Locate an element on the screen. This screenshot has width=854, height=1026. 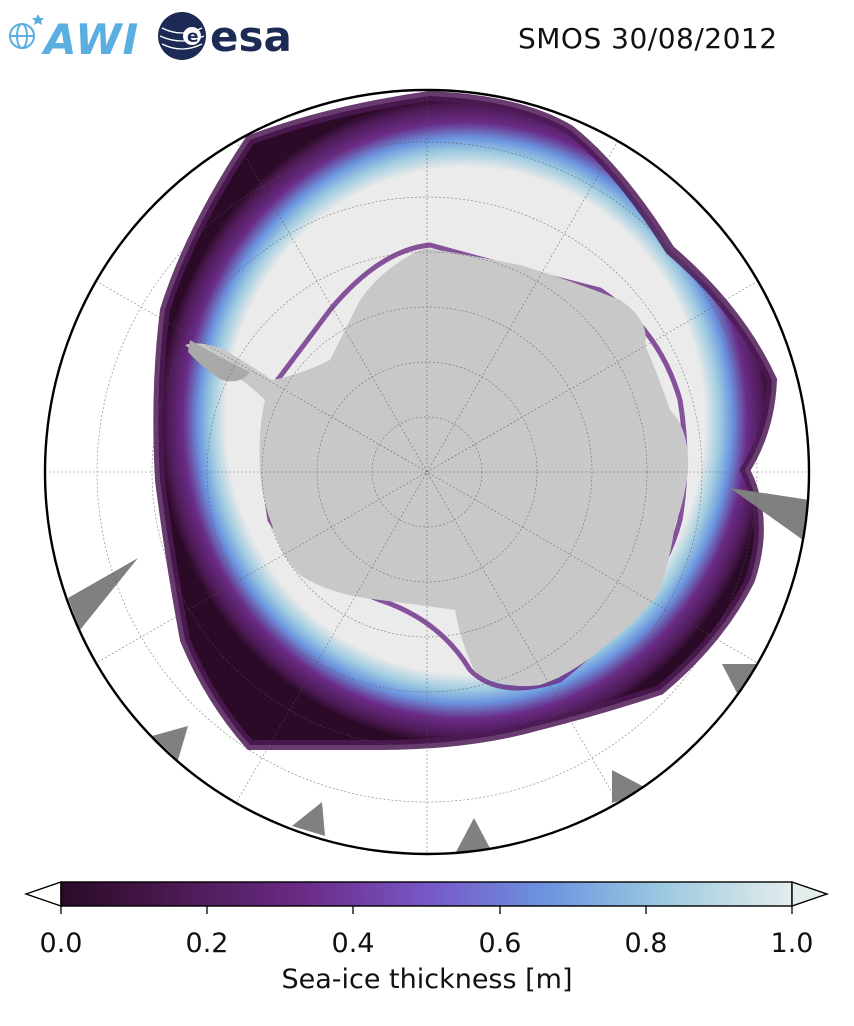
antarctic-peninsula is located at coordinates (219, 361).